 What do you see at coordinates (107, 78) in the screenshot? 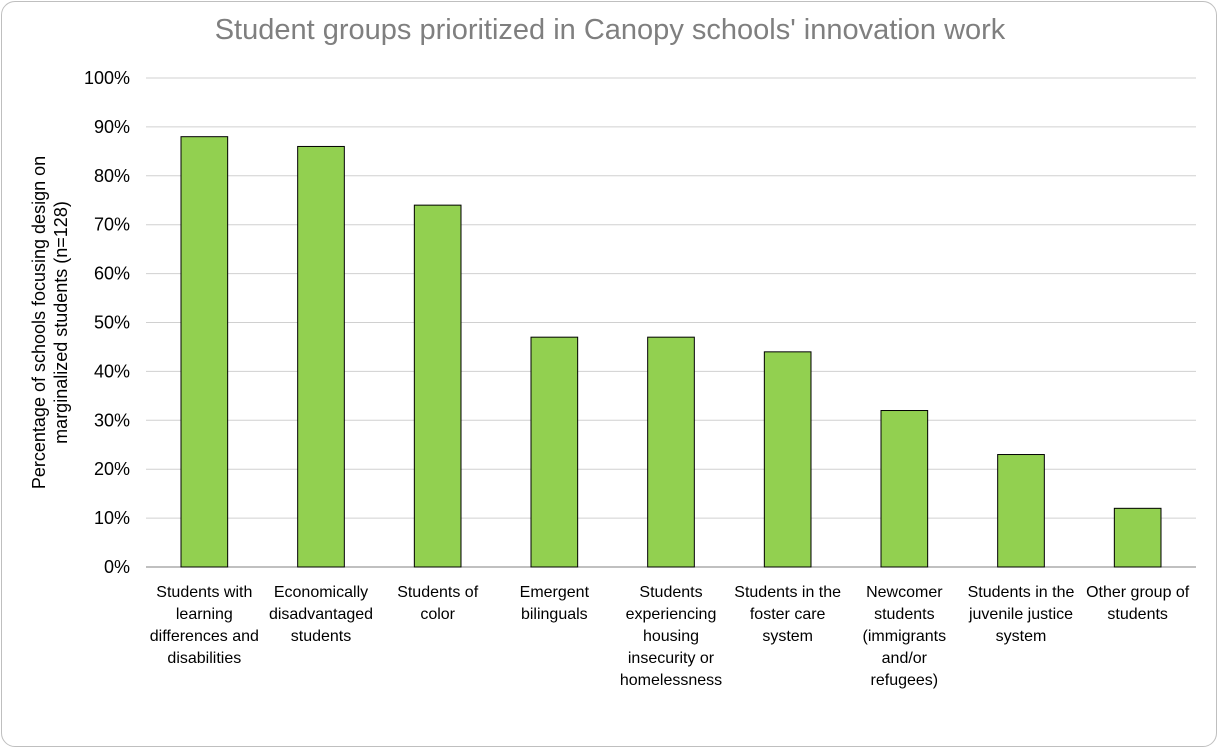
I see `y-tick-label: 100%` at bounding box center [107, 78].